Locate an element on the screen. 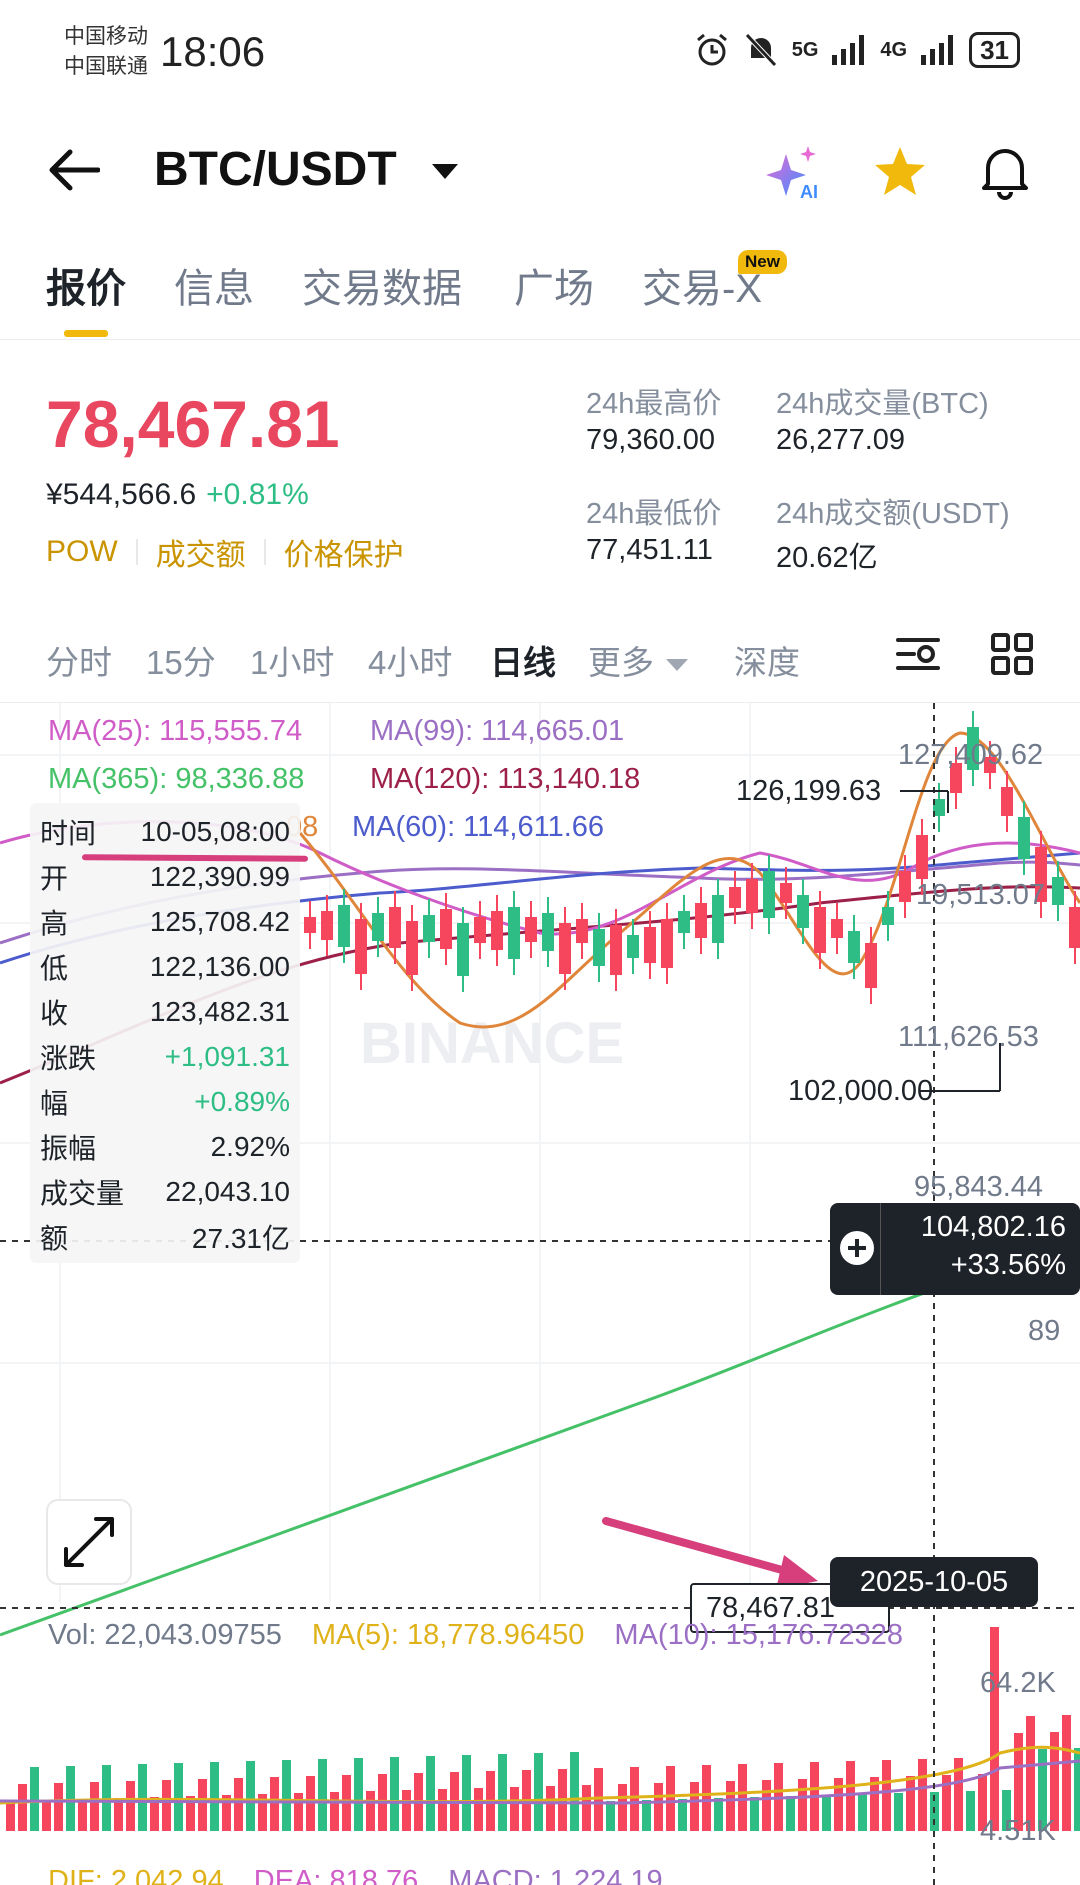 Image resolution: width=1080 pixels, height=1885 pixels. chart-settings-icon is located at coordinates (918, 654).